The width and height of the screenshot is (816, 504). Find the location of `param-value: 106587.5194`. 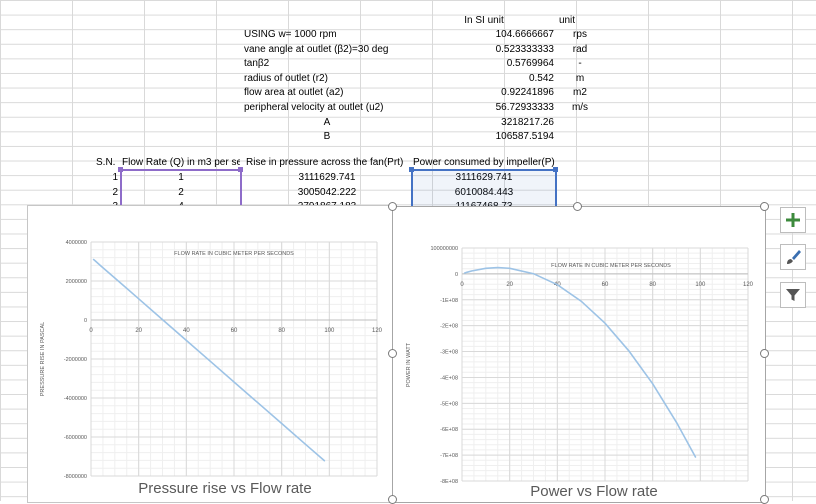

param-value: 106587.5194 is located at coordinates (524, 137).